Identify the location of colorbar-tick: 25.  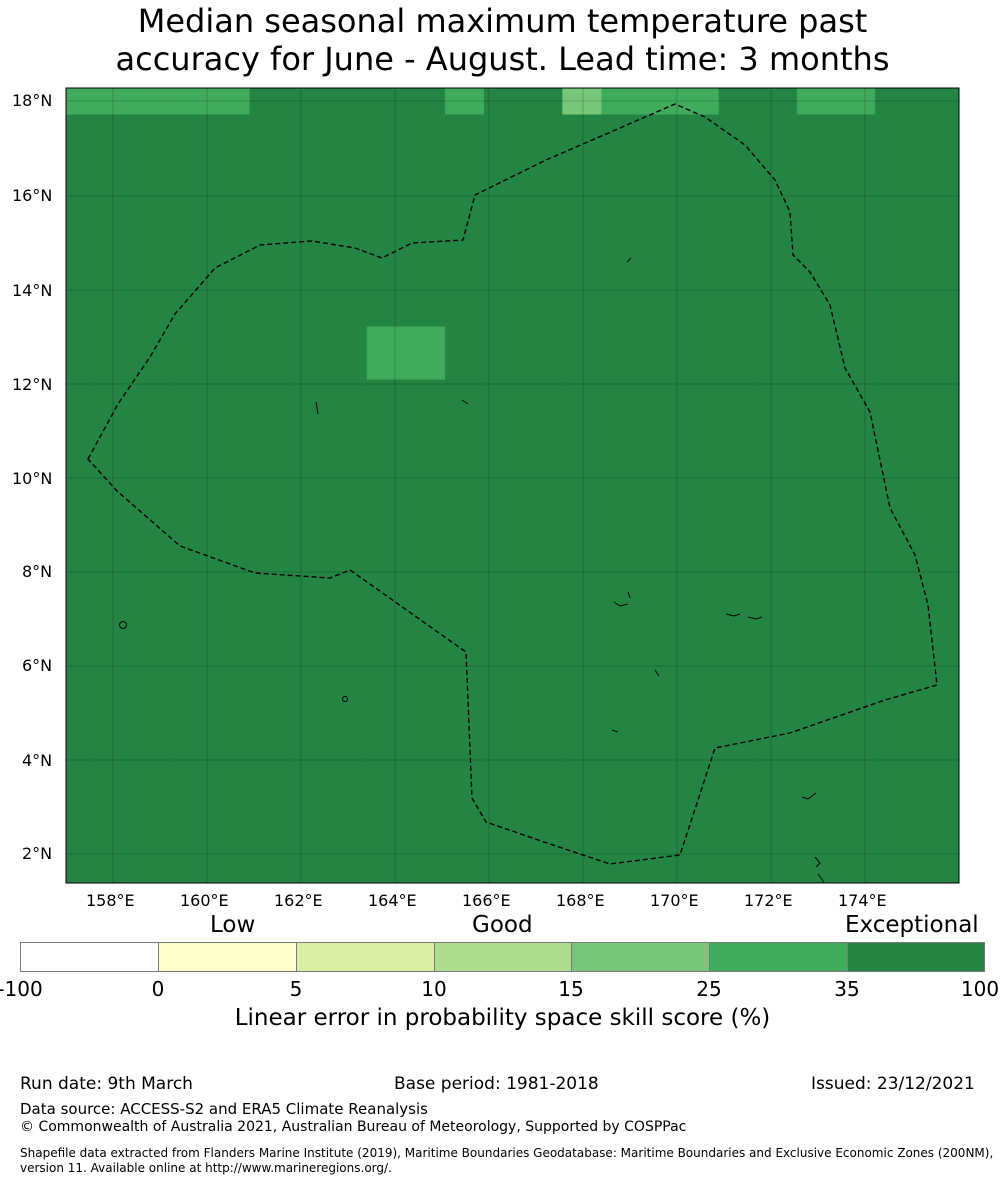
(709, 989).